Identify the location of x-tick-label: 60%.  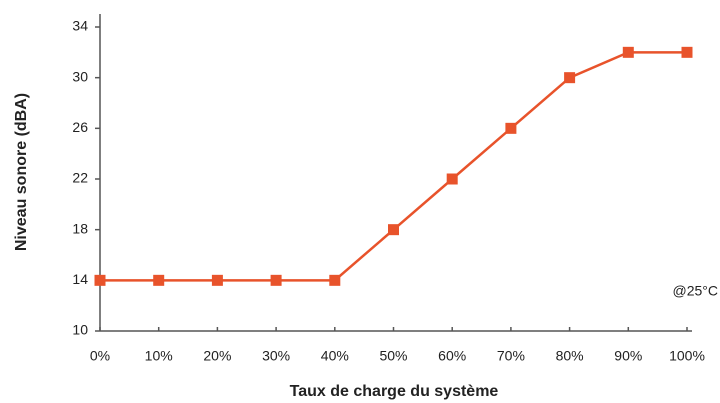
(452, 356).